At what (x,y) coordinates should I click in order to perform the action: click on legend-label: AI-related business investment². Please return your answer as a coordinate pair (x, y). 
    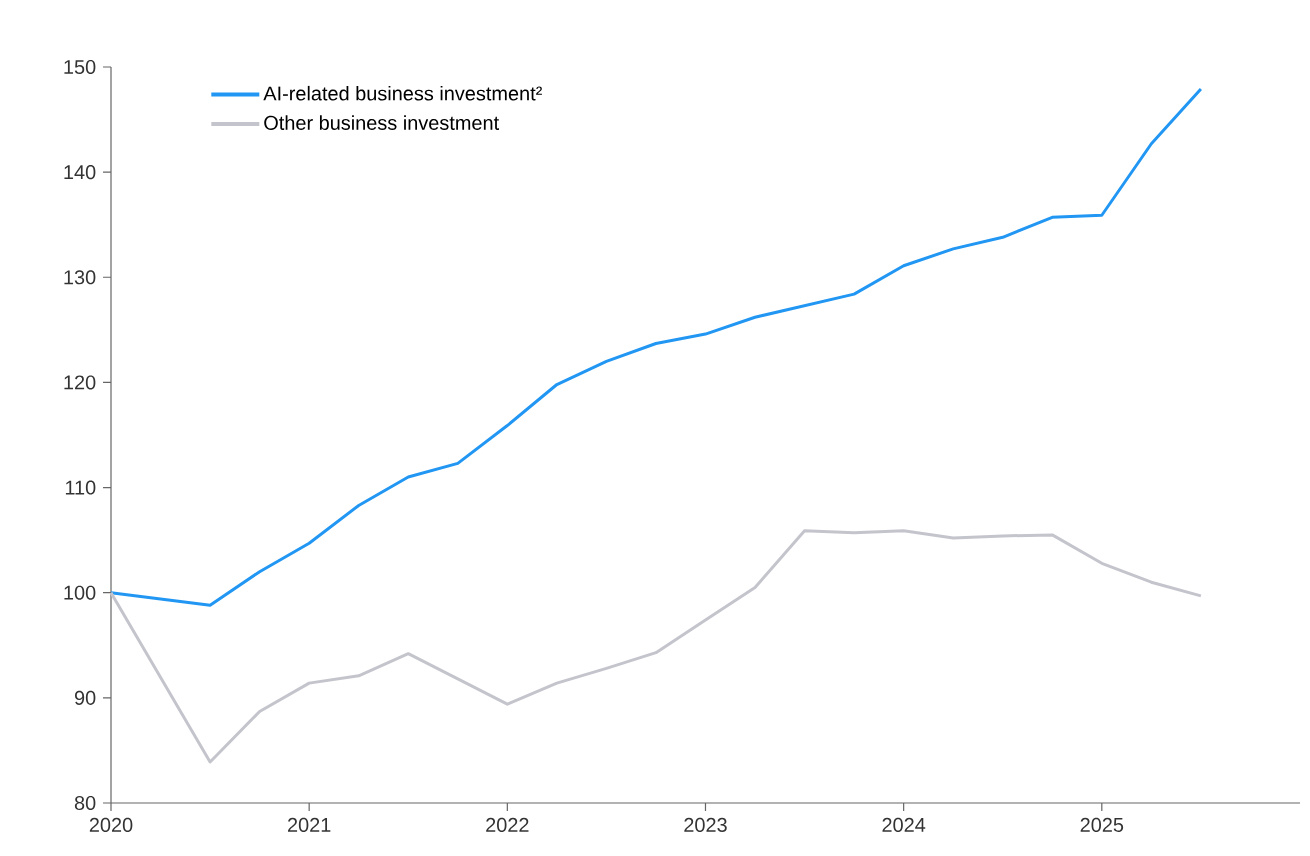
    Looking at the image, I should click on (402, 93).